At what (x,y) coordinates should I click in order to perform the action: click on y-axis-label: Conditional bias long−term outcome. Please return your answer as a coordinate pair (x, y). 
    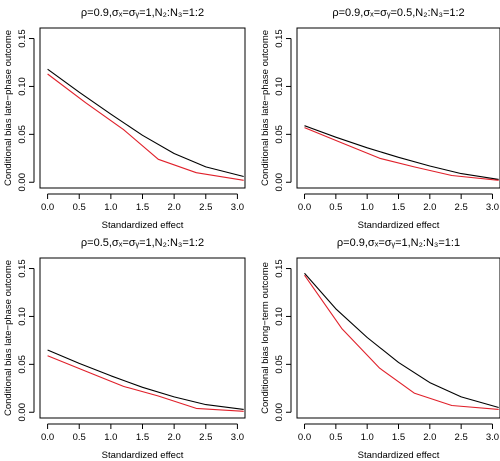
    Looking at the image, I should click on (265, 338).